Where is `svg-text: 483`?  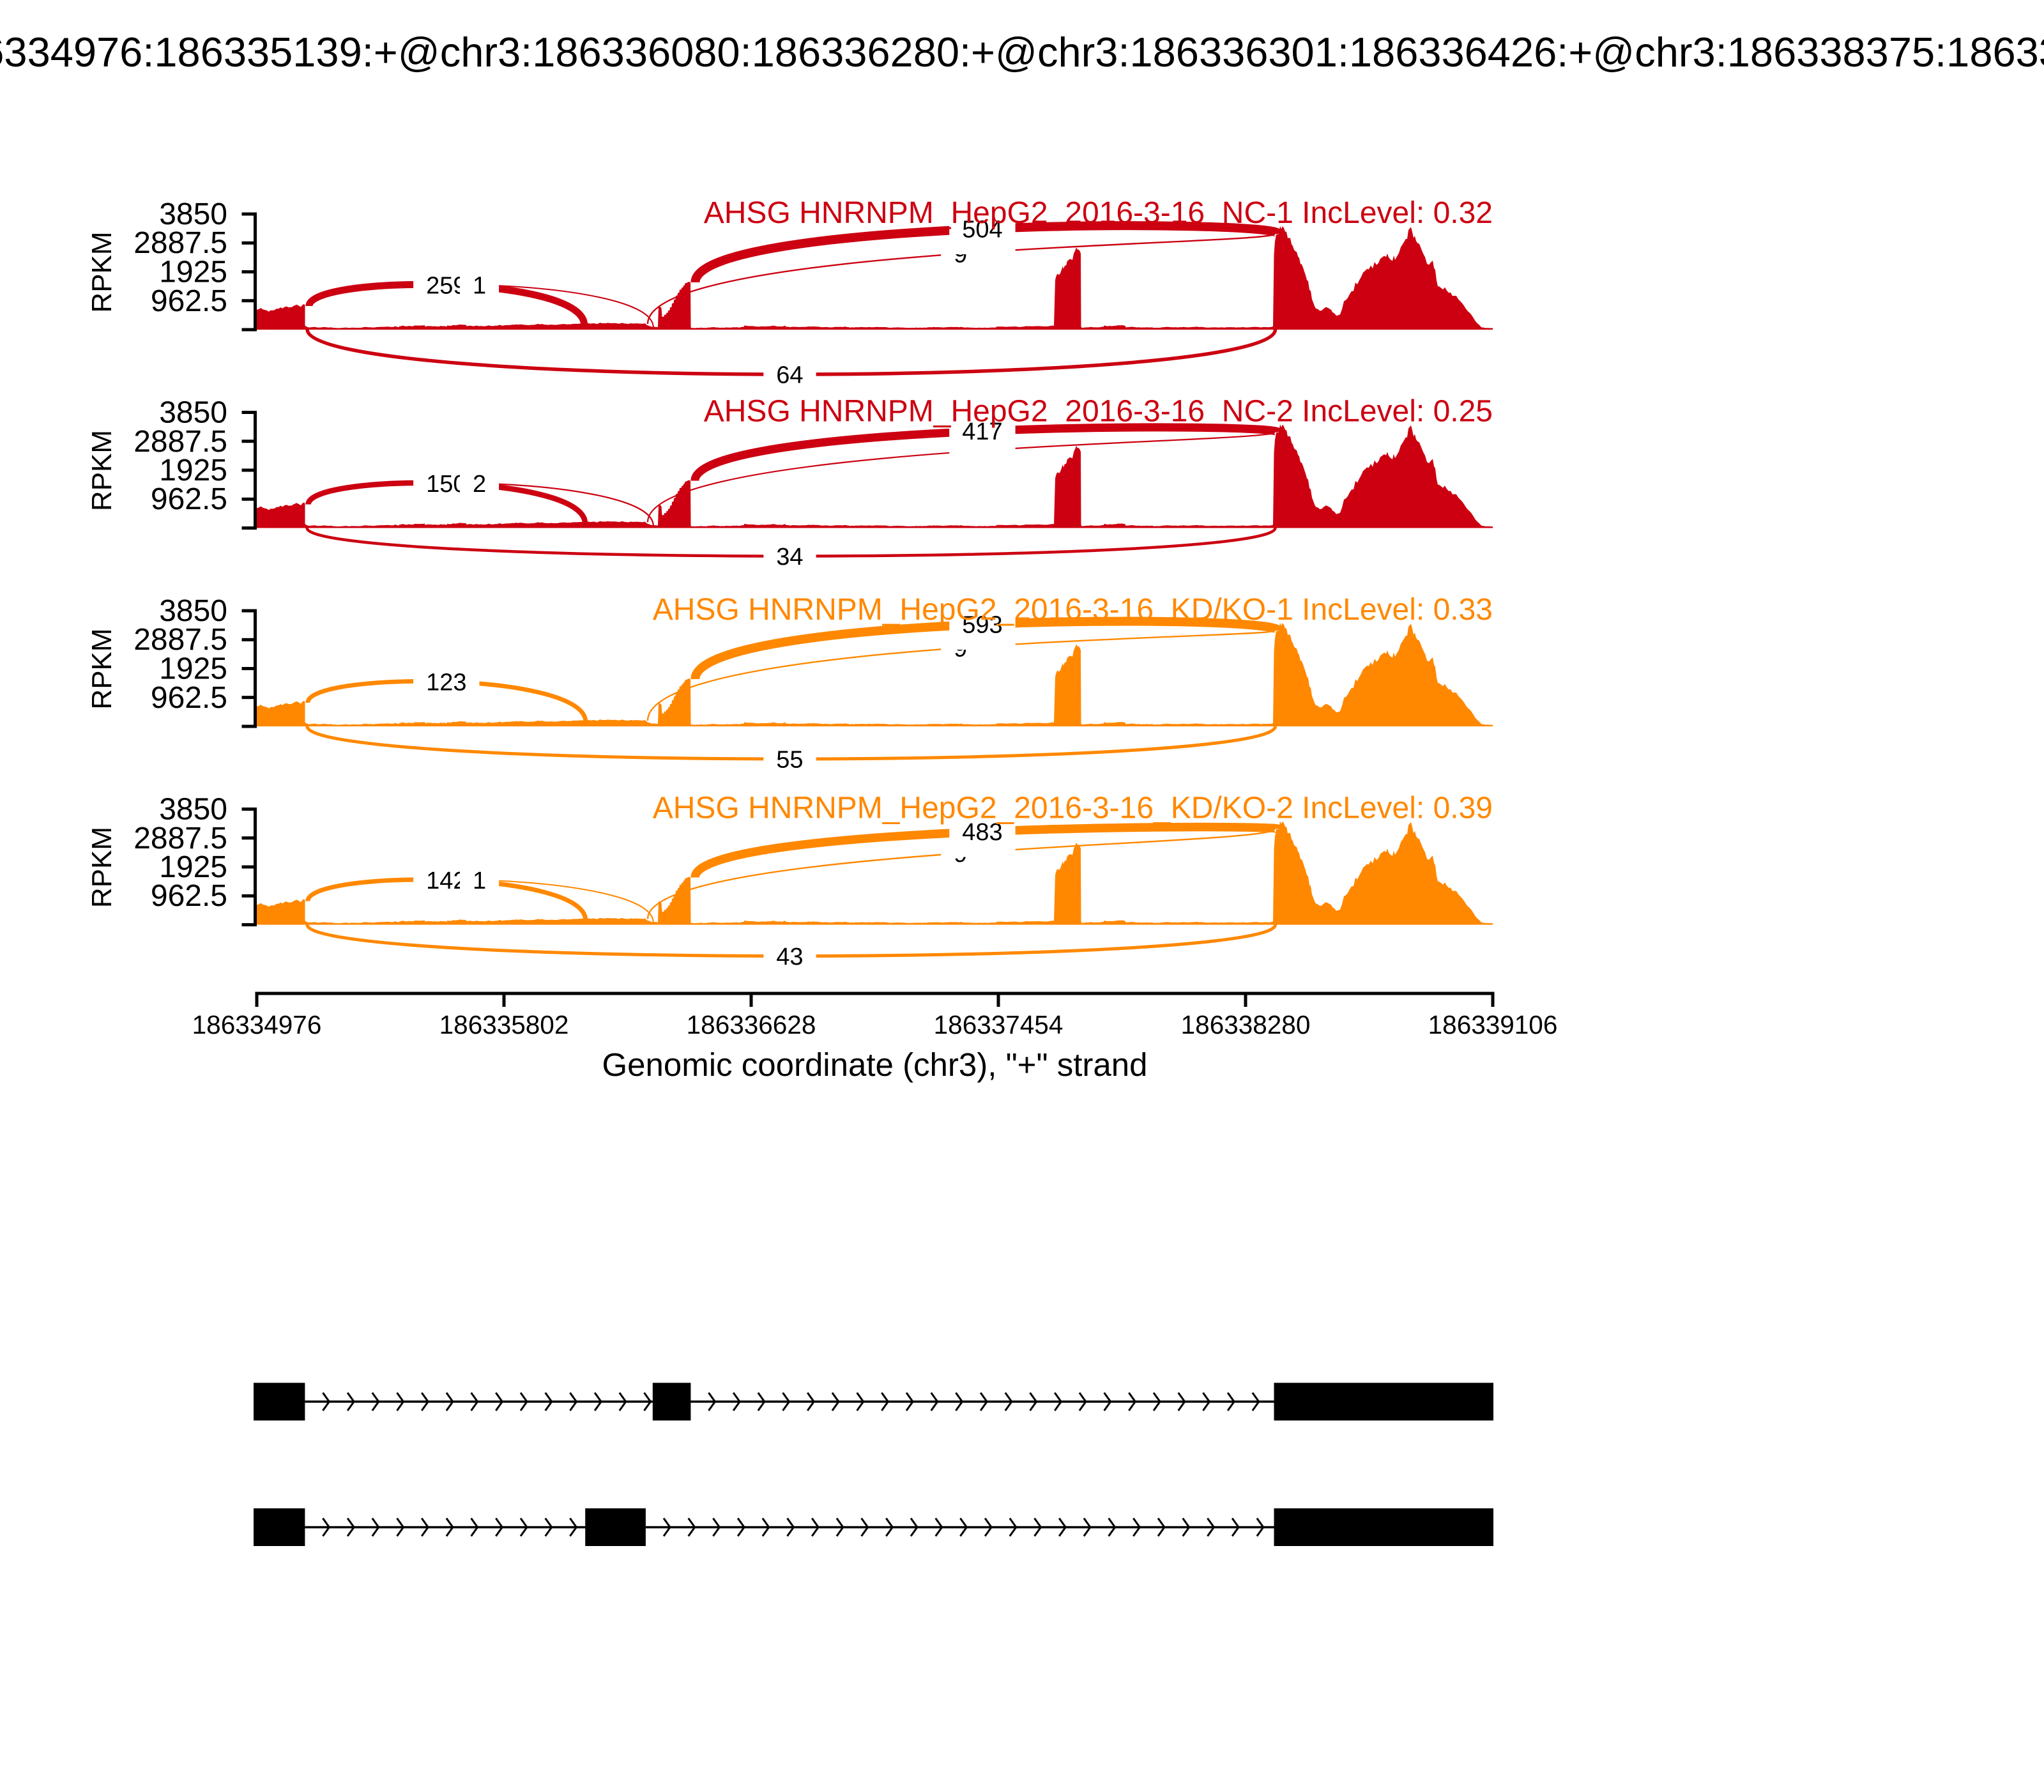
svg-text: 483 is located at coordinates (982, 832).